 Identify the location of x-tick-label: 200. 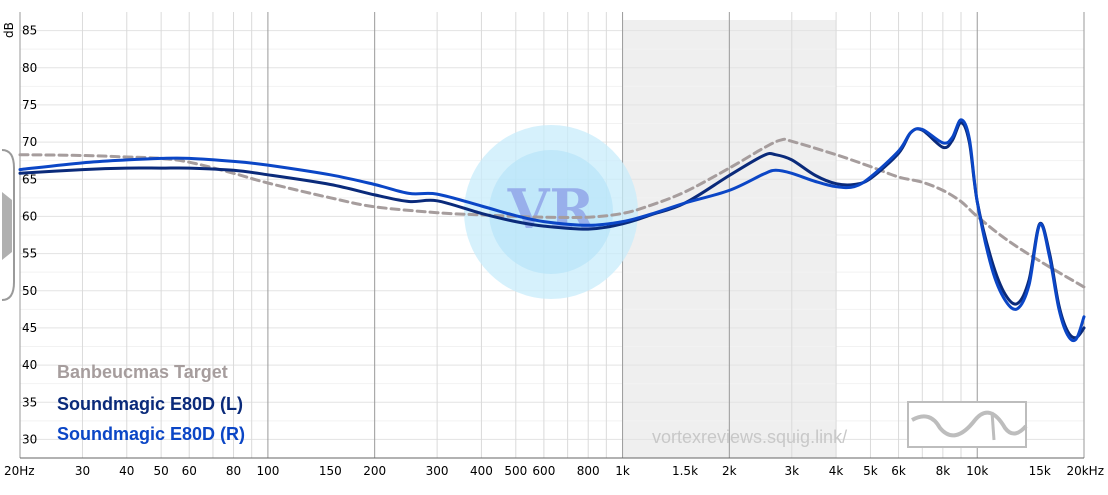
(374, 471).